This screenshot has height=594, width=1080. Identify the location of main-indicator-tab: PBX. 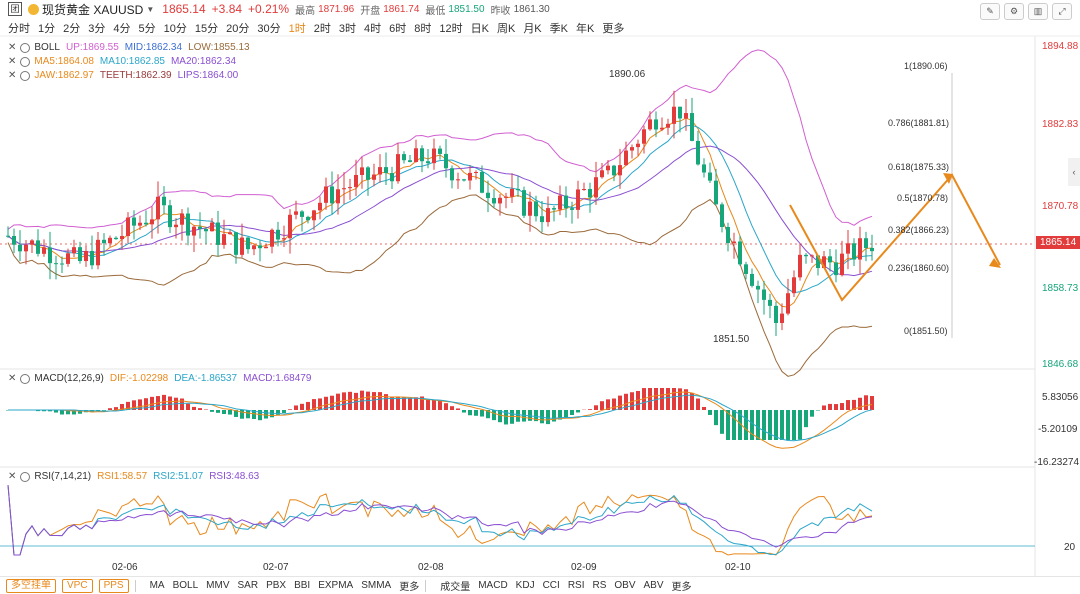
(276, 585).